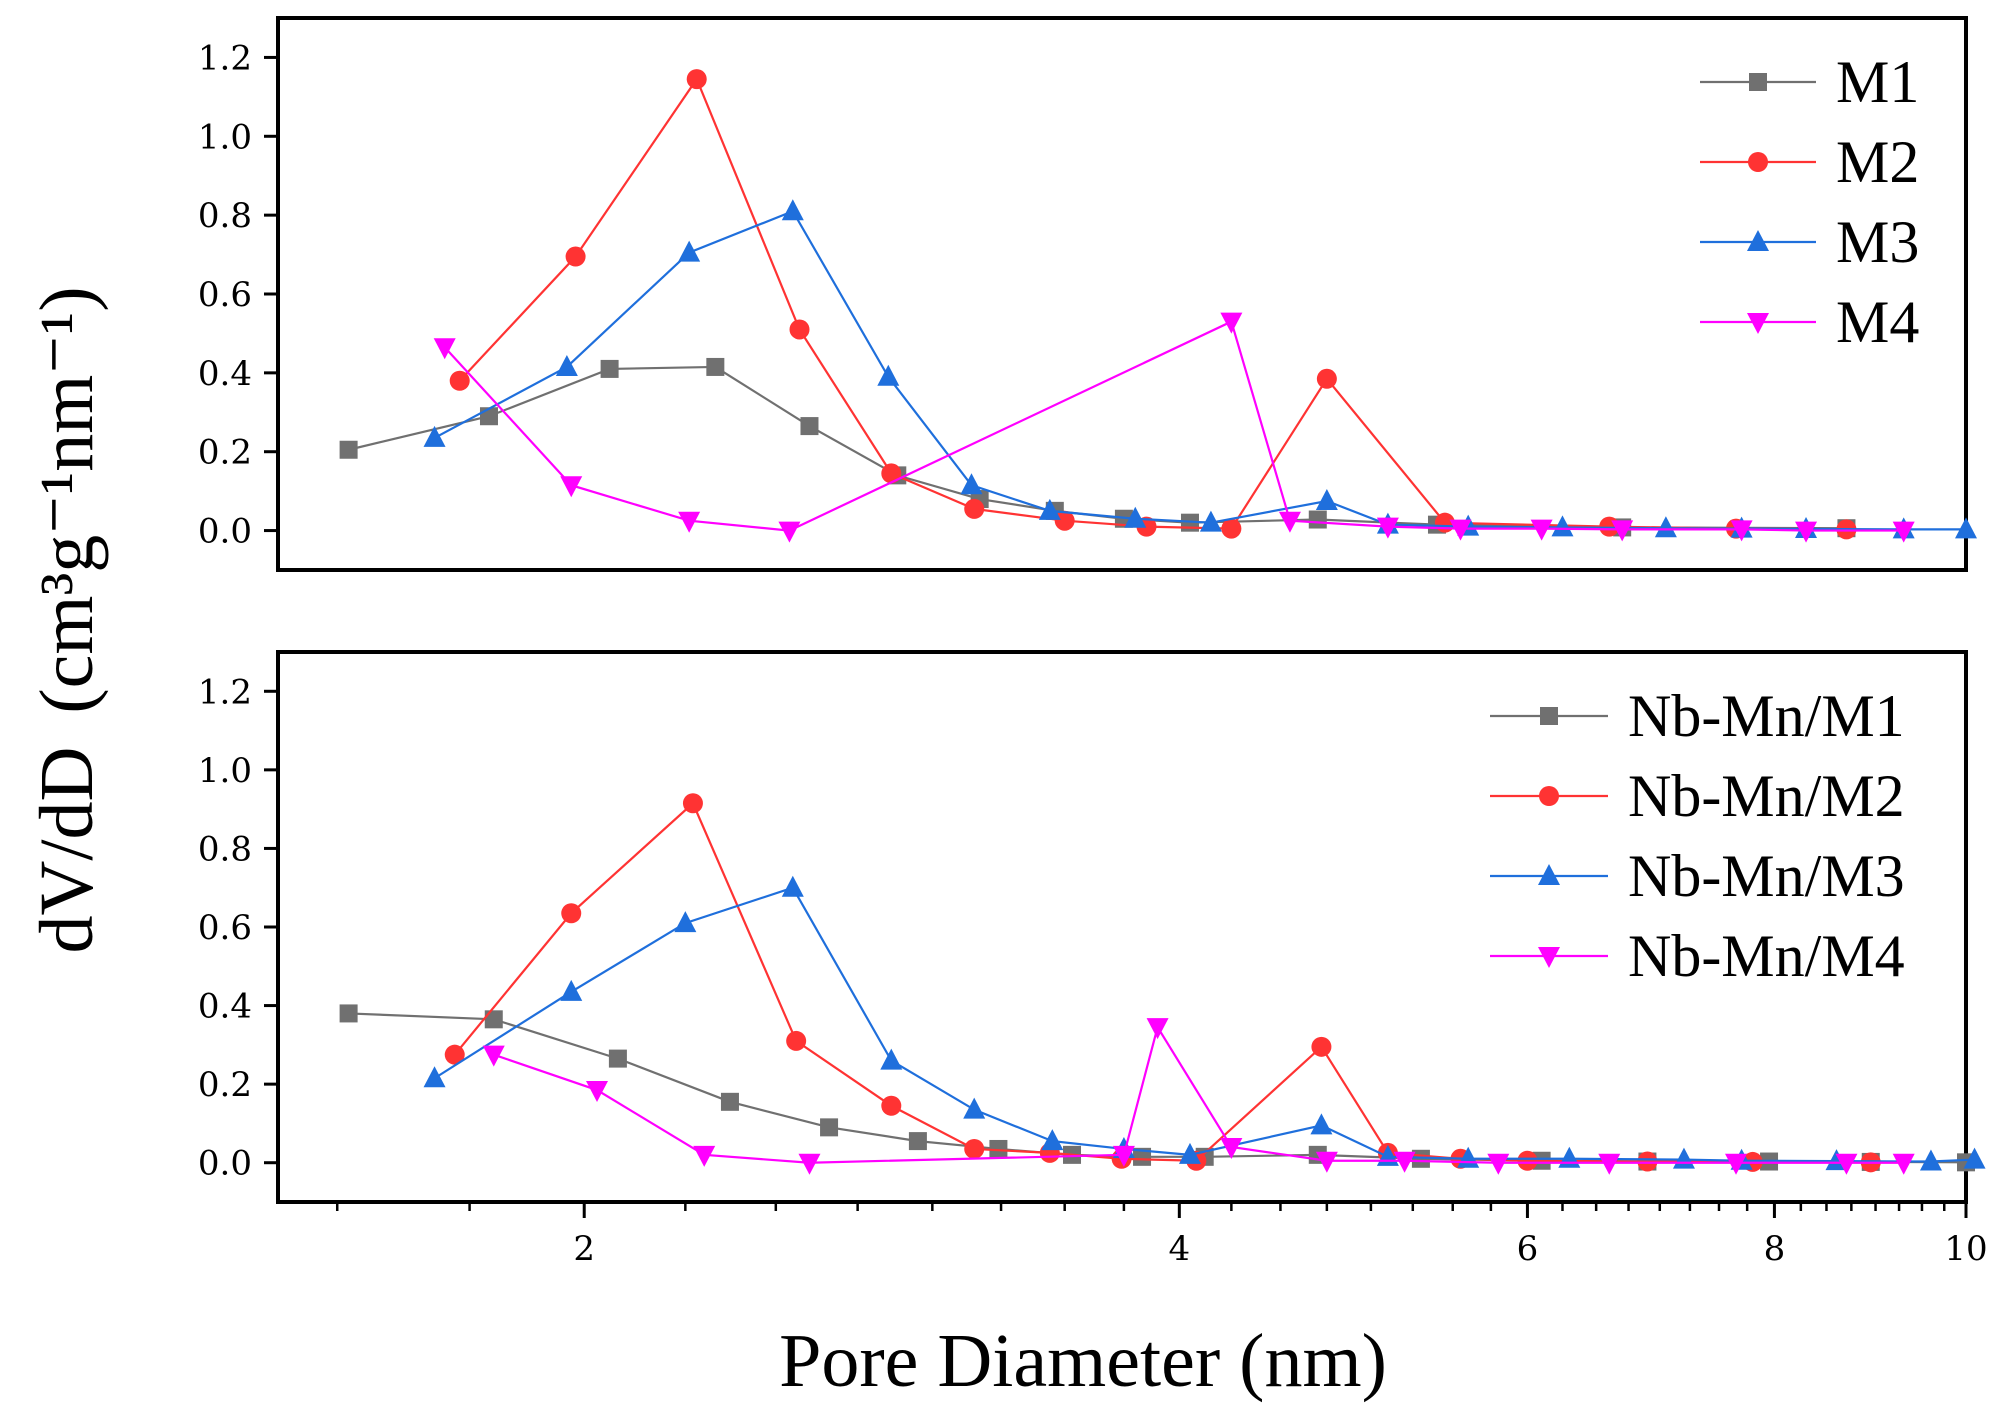 The width and height of the screenshot is (2000, 1416). I want to click on svg-text: dV/dD (cm³g⁻¹nm⁻¹), so click(67, 619).